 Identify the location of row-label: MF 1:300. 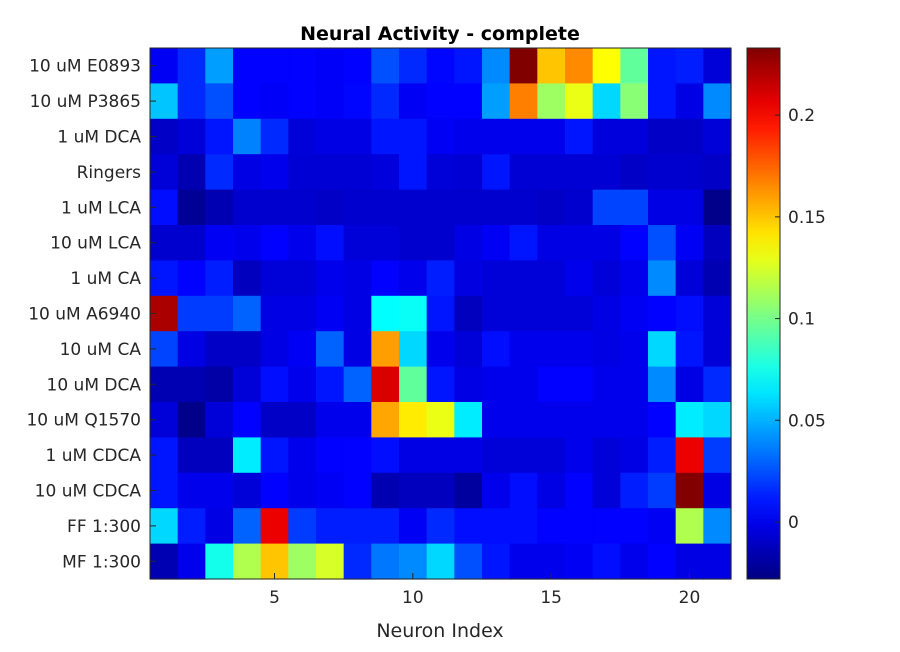
(101, 562).